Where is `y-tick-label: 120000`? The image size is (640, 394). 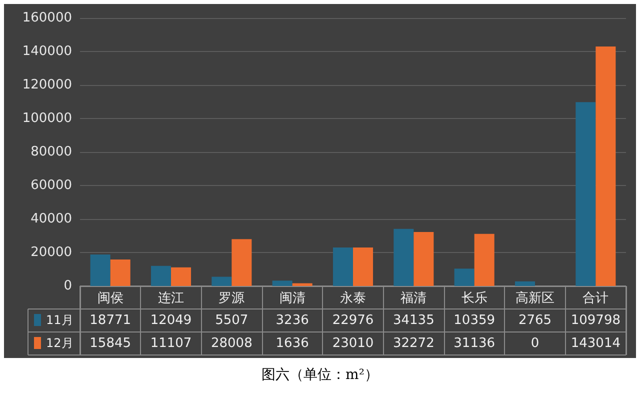
y-tick-label: 120000 is located at coordinates (47, 85).